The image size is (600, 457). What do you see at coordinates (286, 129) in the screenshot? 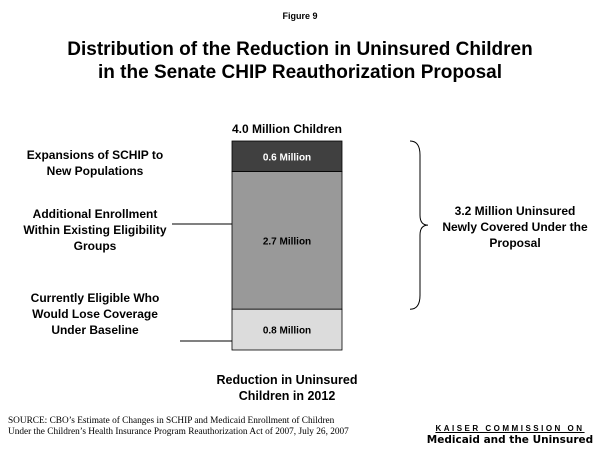
I see `total-label: 4.0 Million Children` at bounding box center [286, 129].